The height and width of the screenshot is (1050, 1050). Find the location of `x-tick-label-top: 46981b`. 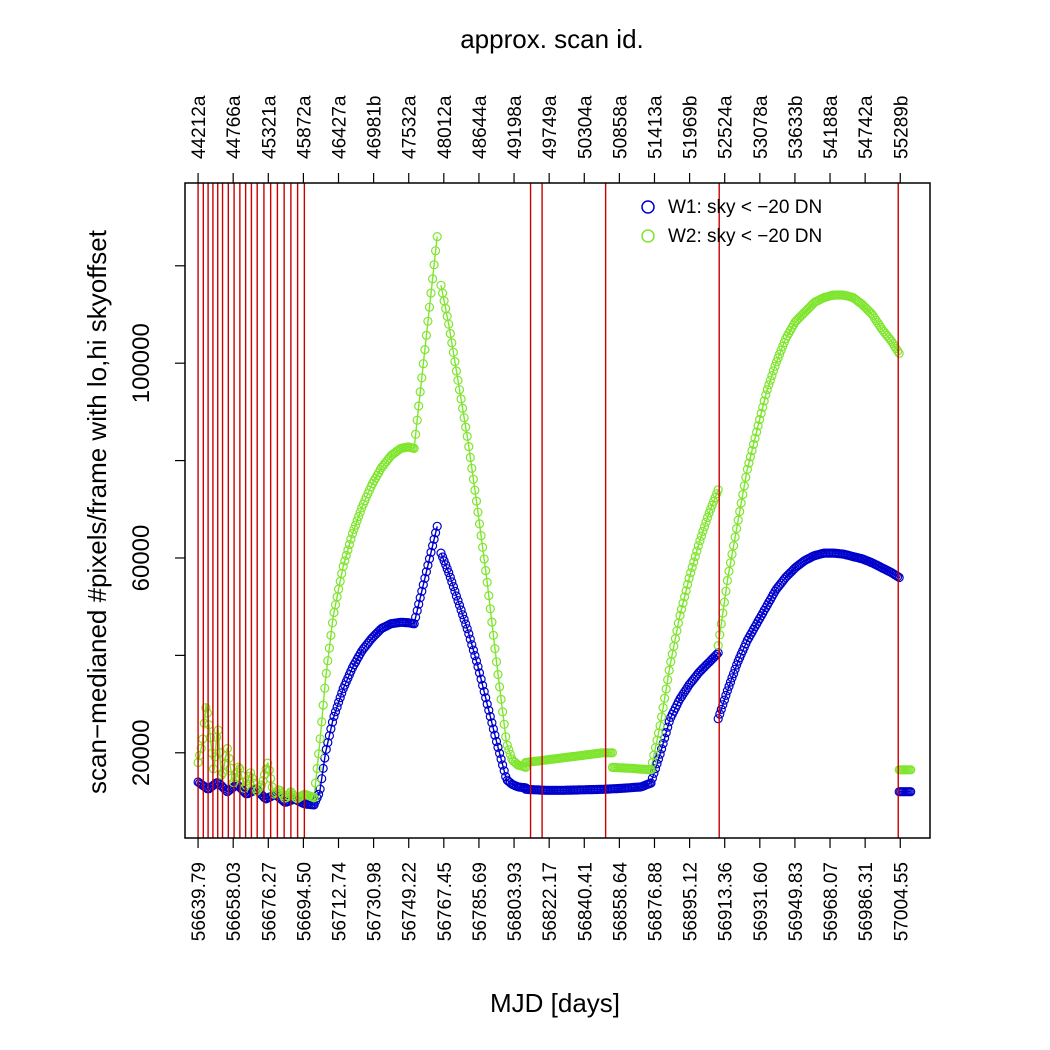

x-tick-label-top: 46981b is located at coordinates (375, 127).